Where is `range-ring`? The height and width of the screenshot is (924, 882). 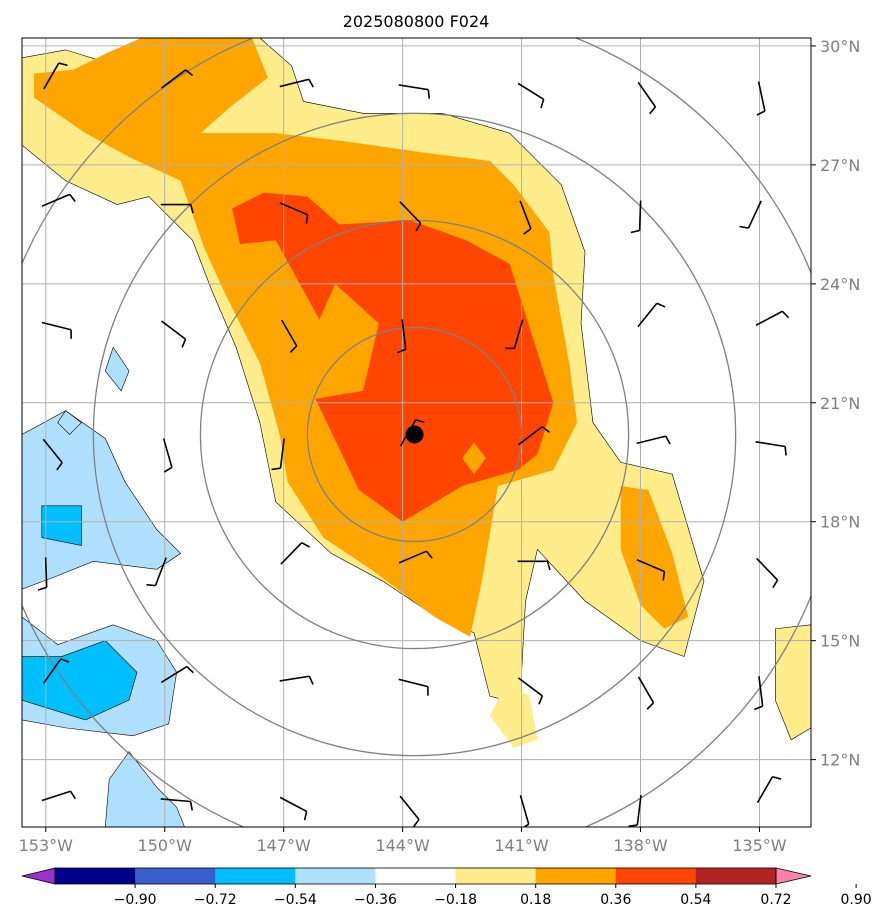 range-ring is located at coordinates (414, 434).